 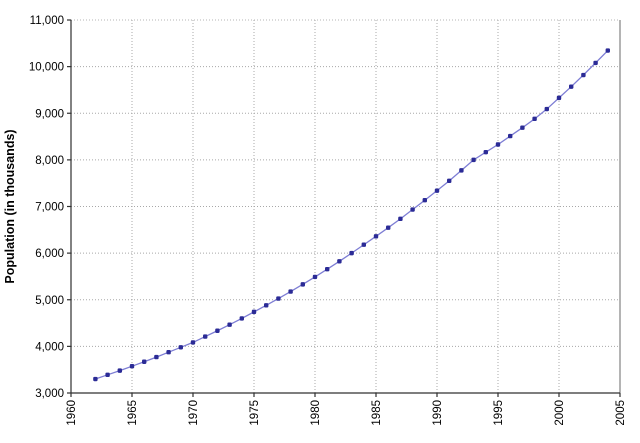 What do you see at coordinates (49, 161) in the screenshot?
I see `y-axis-tick-label: 8,000` at bounding box center [49, 161].